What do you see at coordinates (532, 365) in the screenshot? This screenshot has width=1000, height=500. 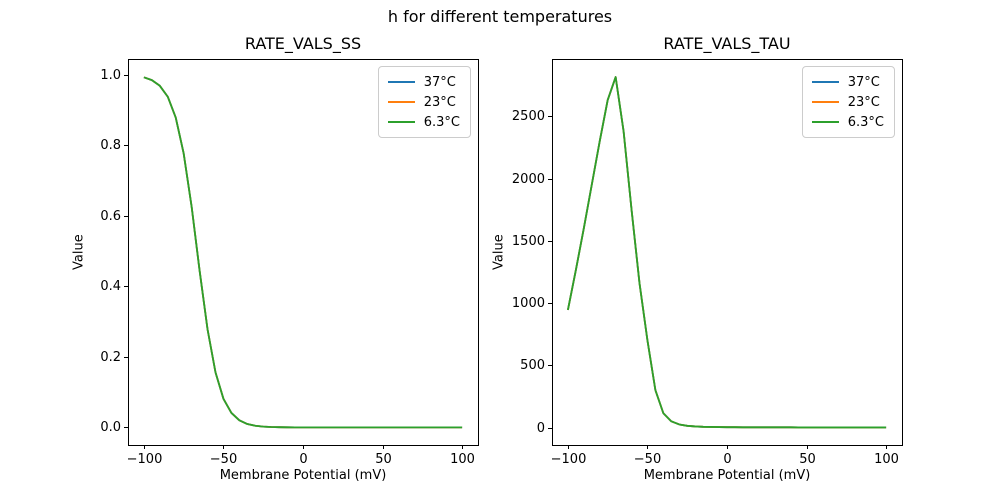 I see `y-tick-label: 500` at bounding box center [532, 365].